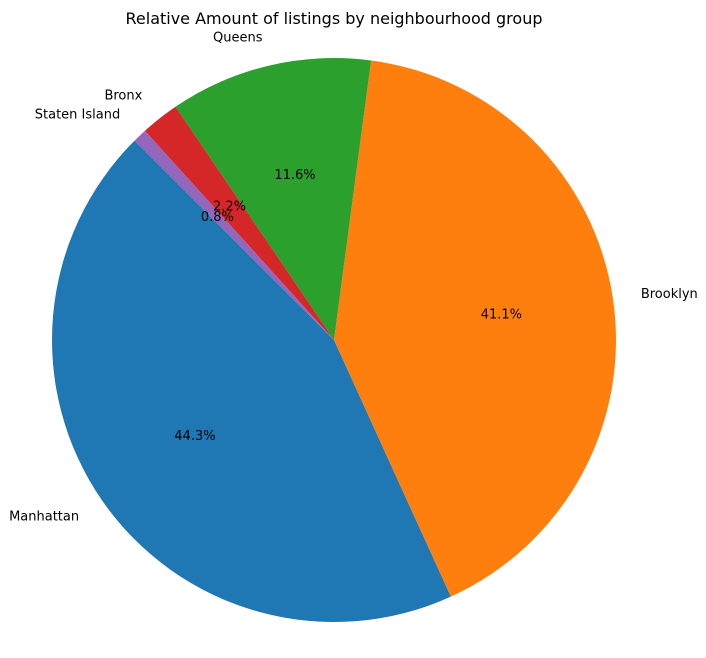  What do you see at coordinates (229, 206) in the screenshot?
I see `slice-percent-bronx: 2.2%` at bounding box center [229, 206].